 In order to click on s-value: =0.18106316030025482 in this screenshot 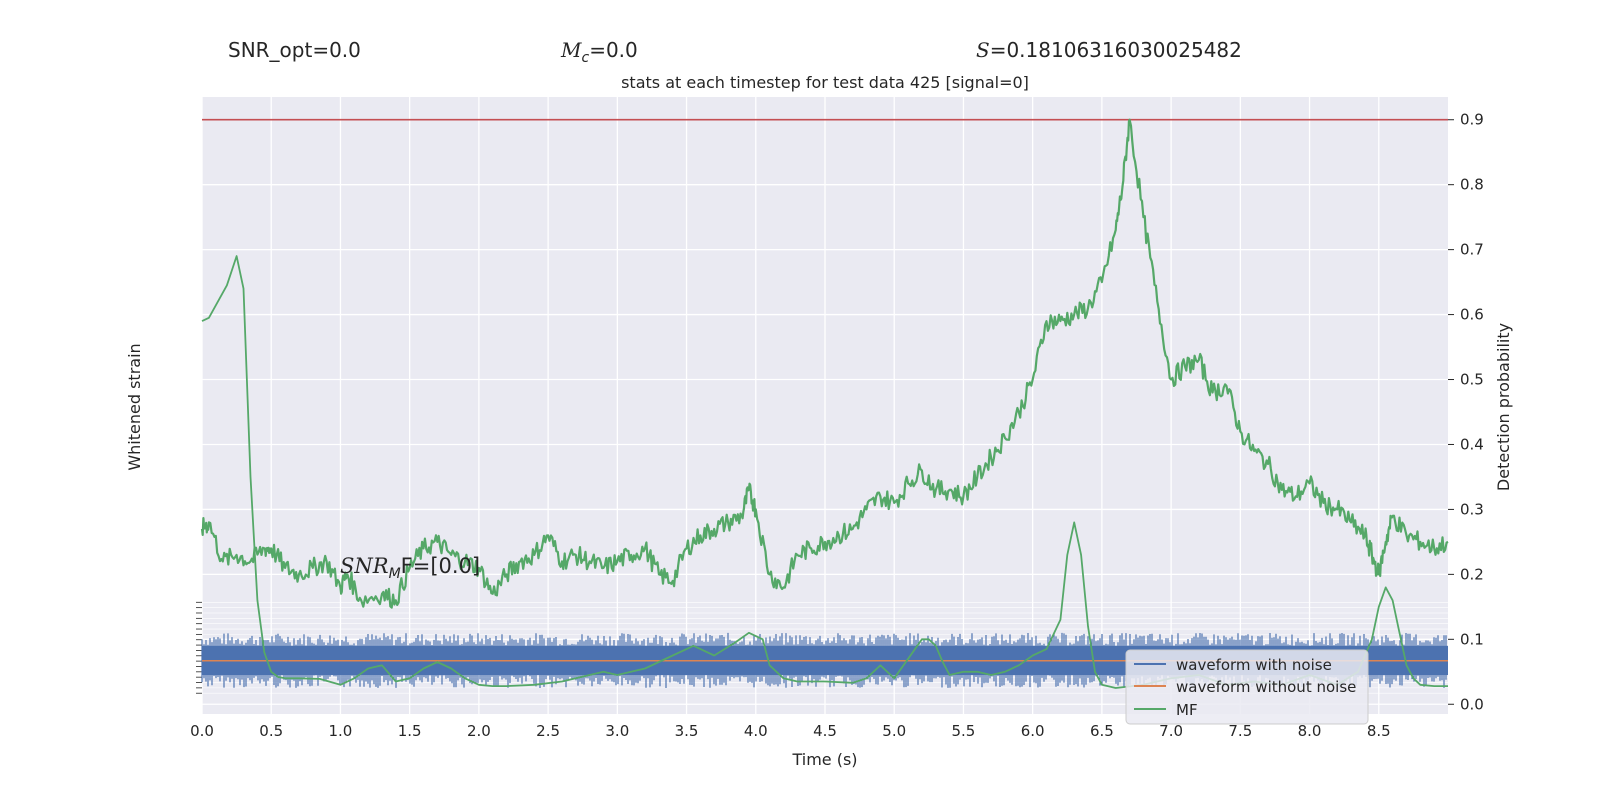, I will do `click(1115, 50)`.